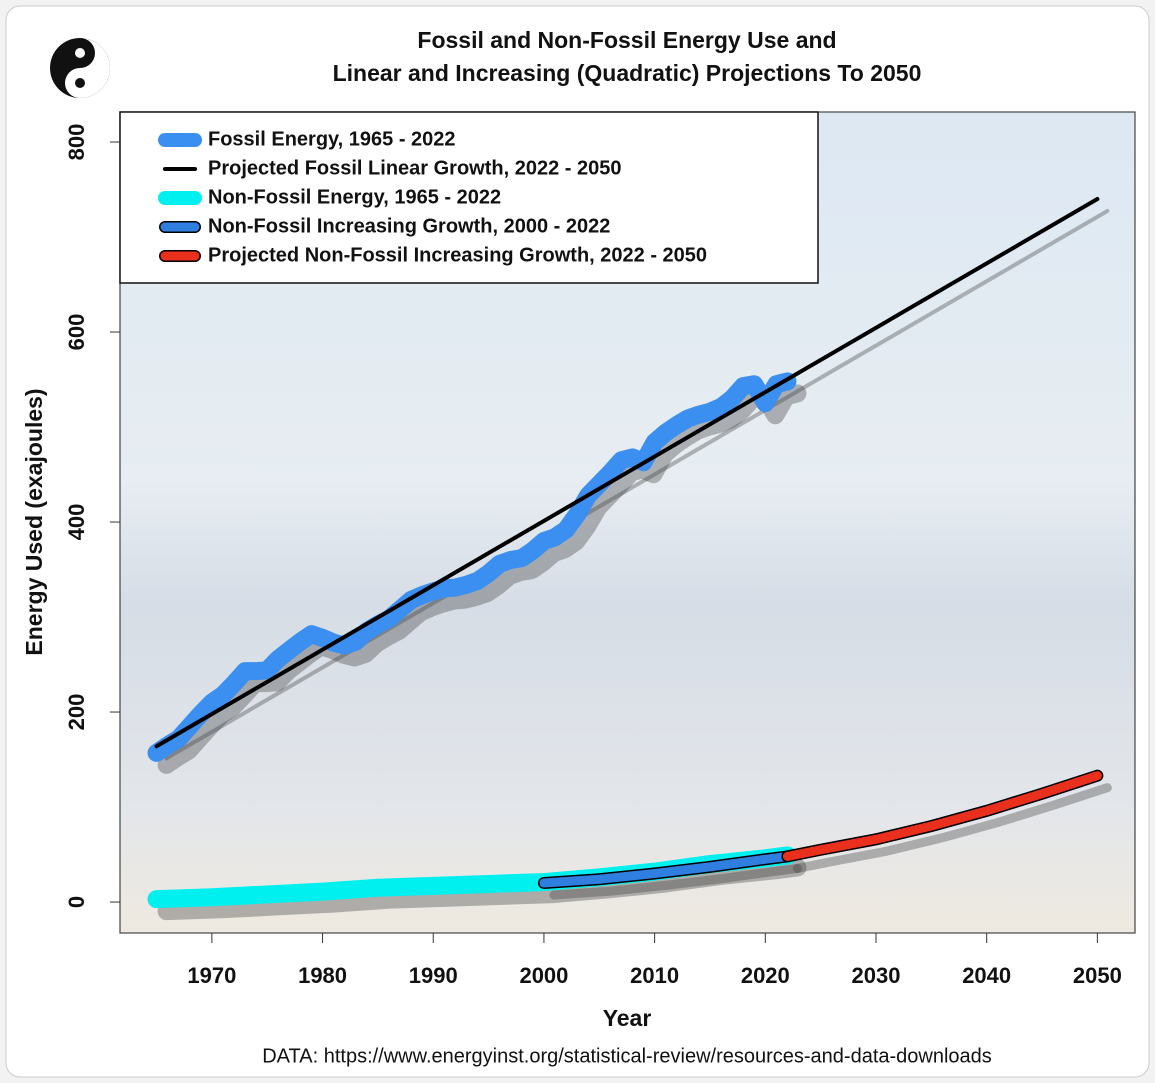  What do you see at coordinates (211, 975) in the screenshot?
I see `x-tick-label: 1970` at bounding box center [211, 975].